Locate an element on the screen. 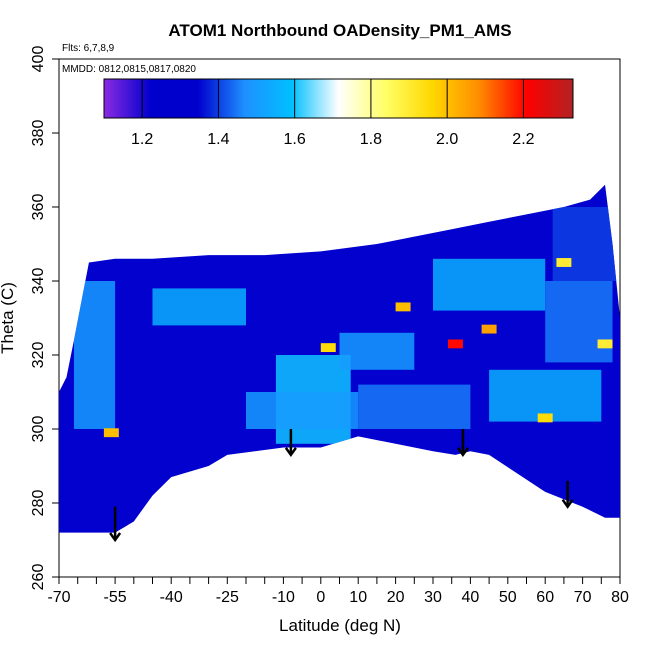  x-tick-label: -10 is located at coordinates (283, 597).